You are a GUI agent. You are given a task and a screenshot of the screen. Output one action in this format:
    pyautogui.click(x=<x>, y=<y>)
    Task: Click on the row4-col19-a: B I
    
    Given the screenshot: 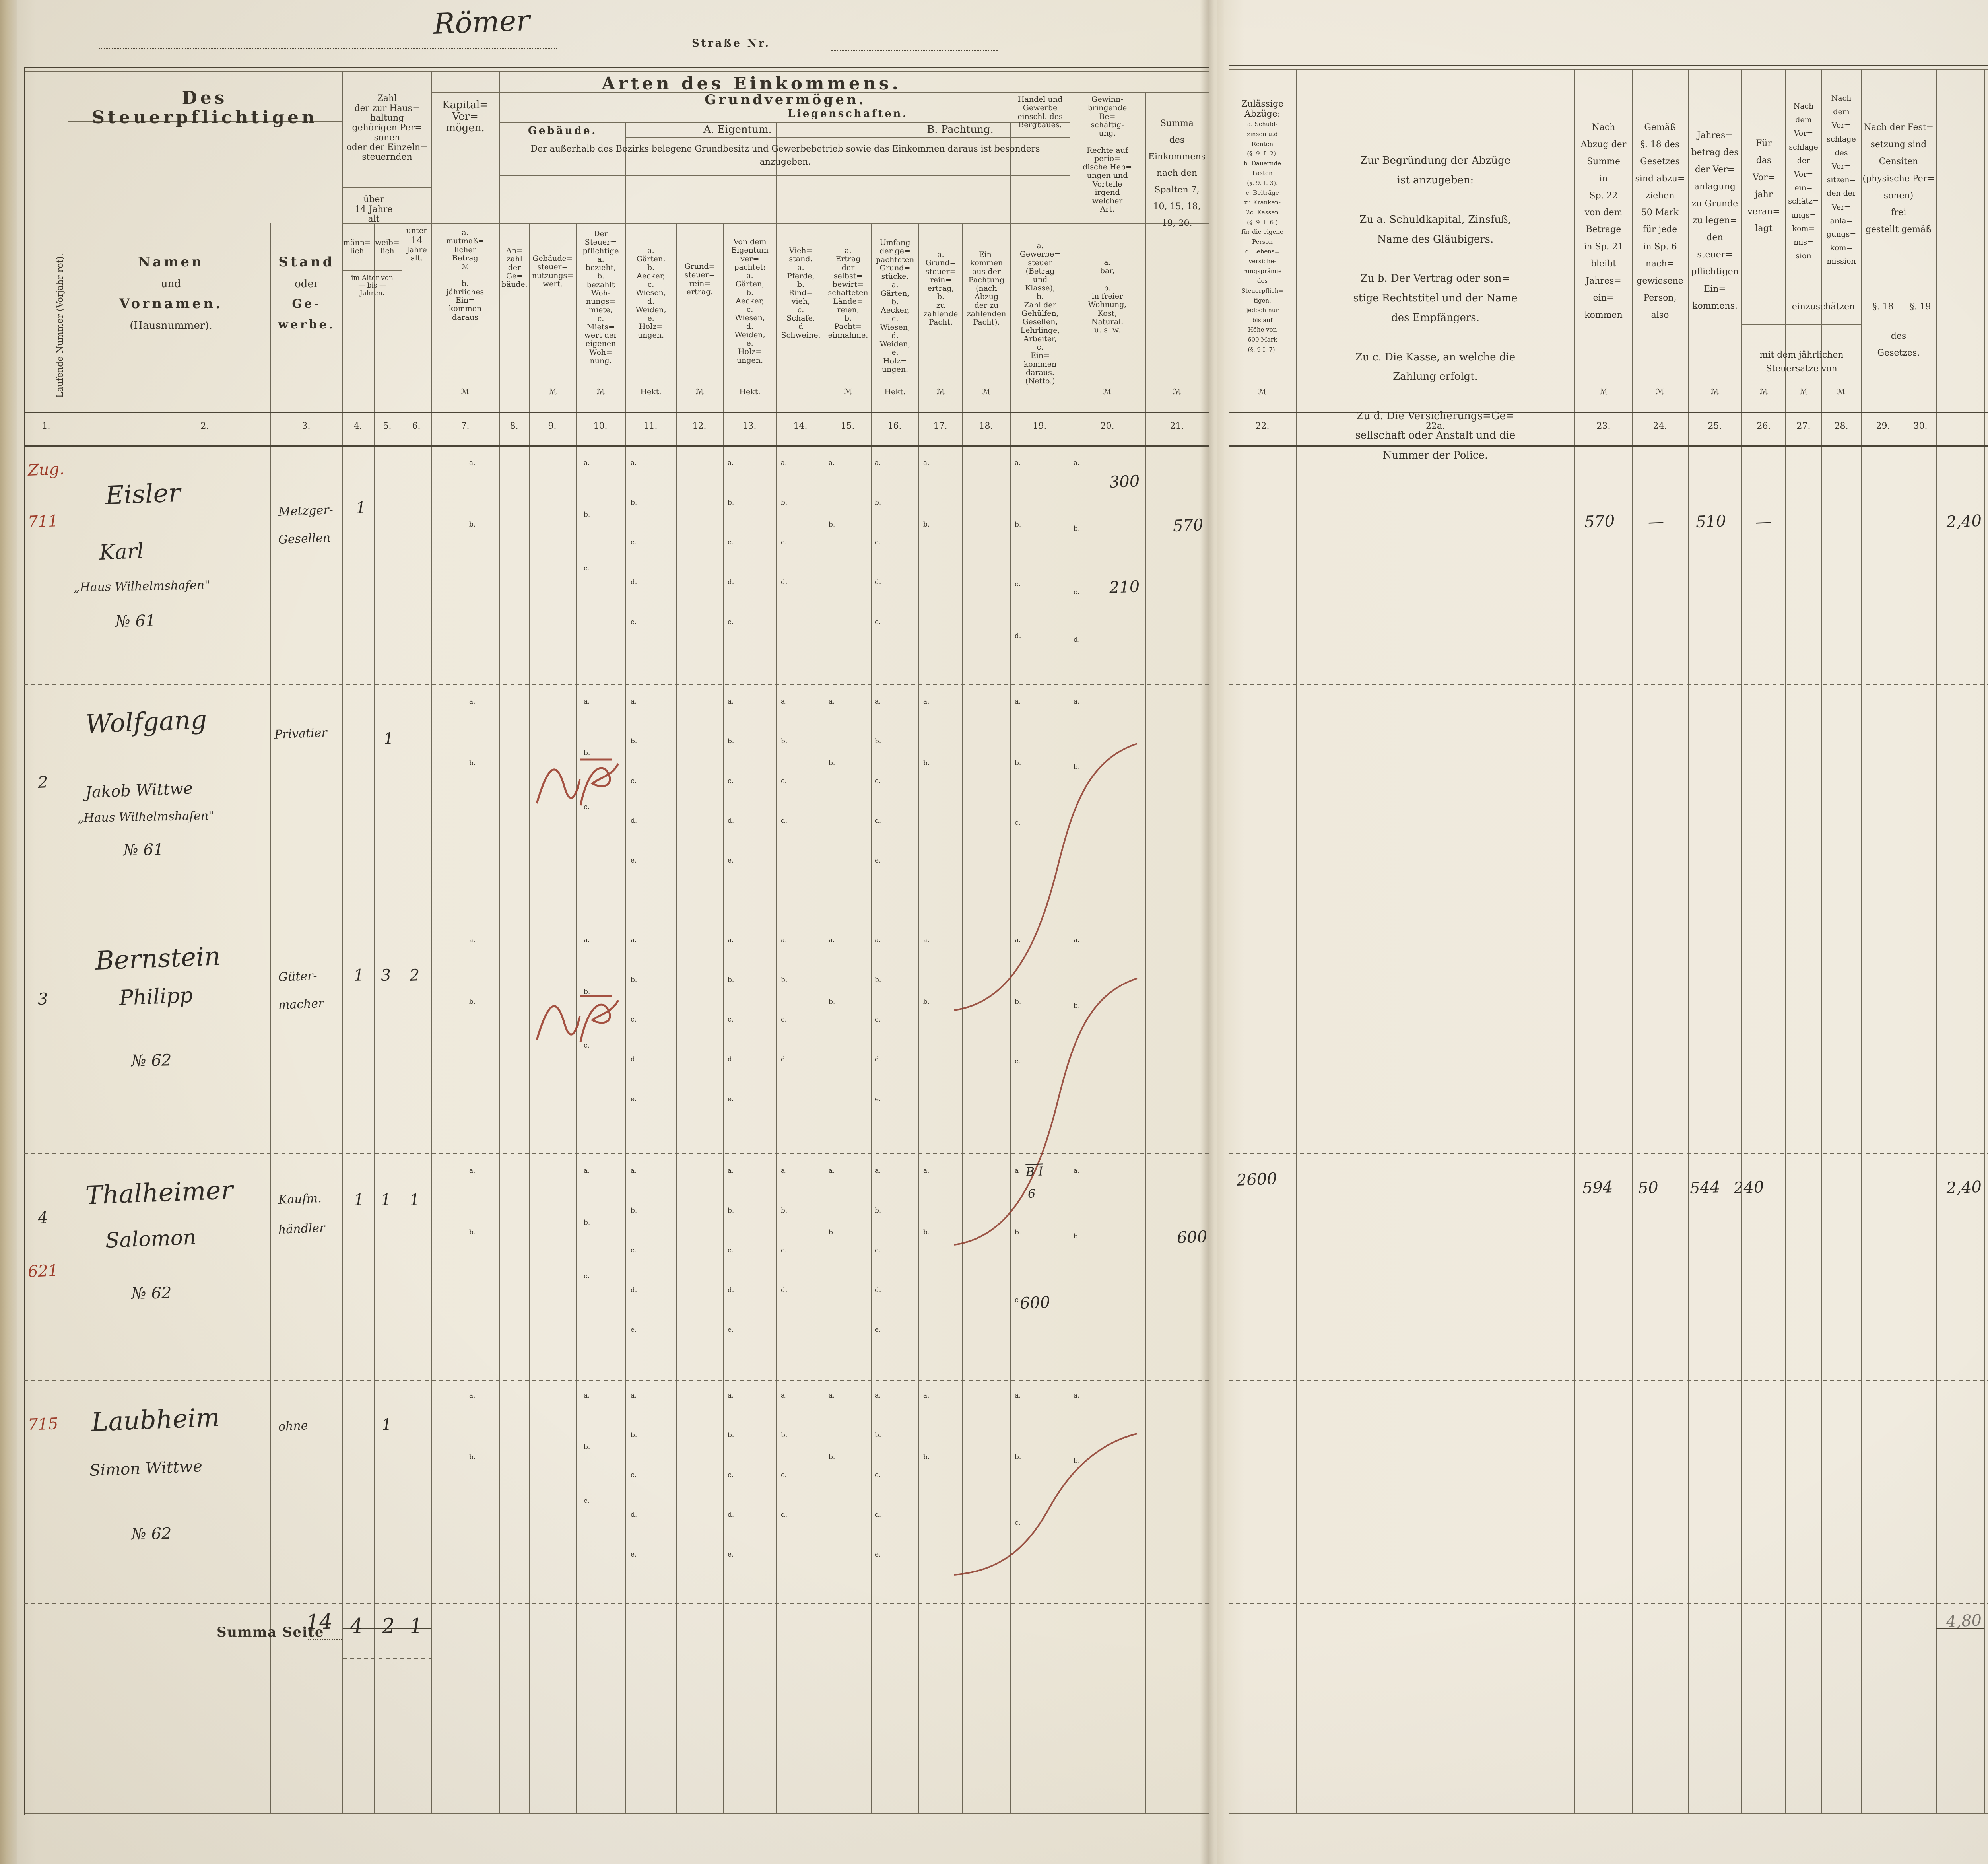 What is the action you would take?
    pyautogui.click(x=1034, y=1171)
    